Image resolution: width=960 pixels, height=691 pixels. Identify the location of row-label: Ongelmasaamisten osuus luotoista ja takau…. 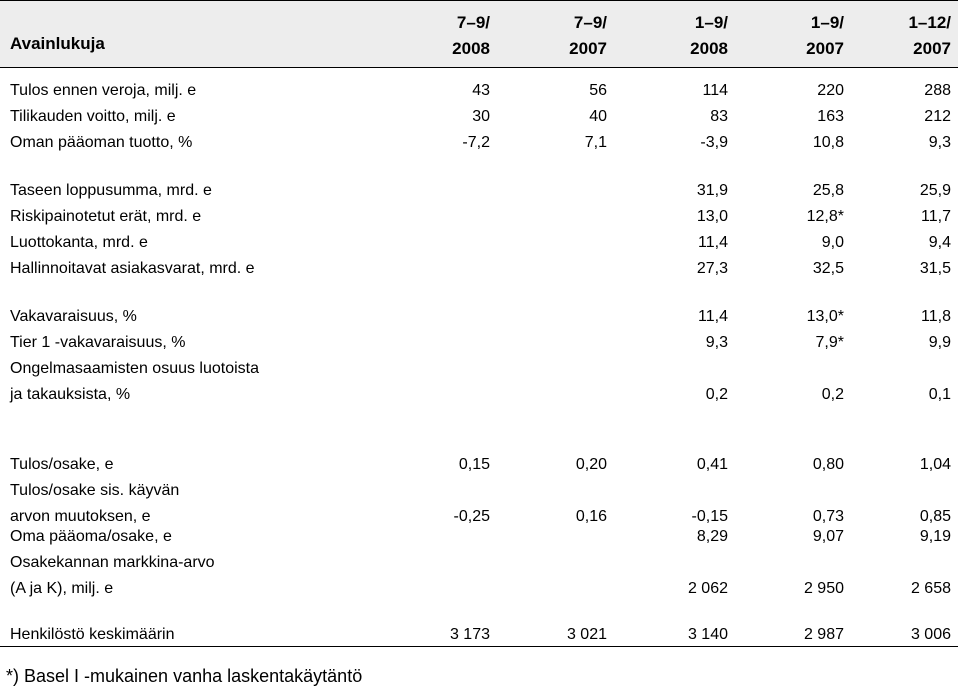
(135, 381).